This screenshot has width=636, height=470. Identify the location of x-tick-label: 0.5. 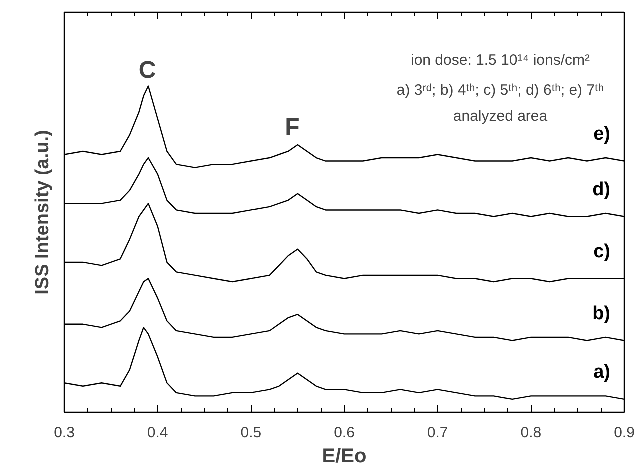
(251, 433).